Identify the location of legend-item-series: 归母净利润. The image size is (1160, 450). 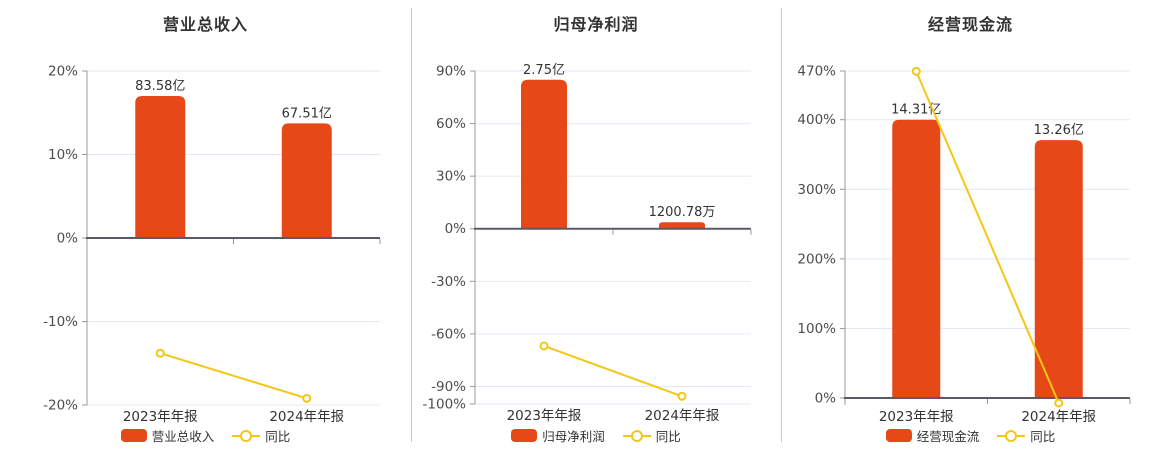
(558, 435).